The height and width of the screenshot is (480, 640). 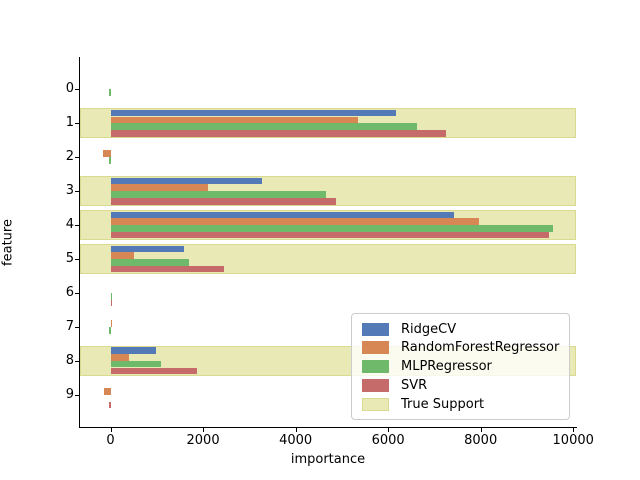 What do you see at coordinates (443, 404) in the screenshot?
I see `legend-label: True Support` at bounding box center [443, 404].